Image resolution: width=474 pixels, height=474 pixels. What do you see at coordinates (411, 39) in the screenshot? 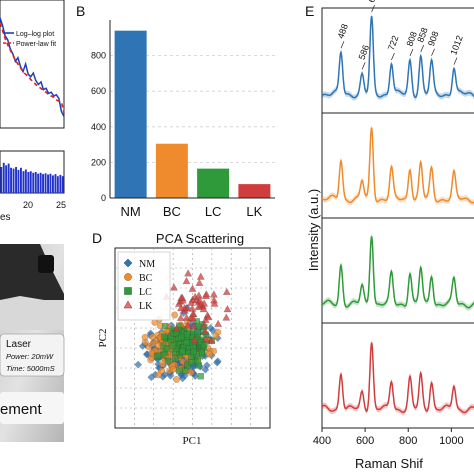
I see `peak-label: 808` at bounding box center [411, 39].